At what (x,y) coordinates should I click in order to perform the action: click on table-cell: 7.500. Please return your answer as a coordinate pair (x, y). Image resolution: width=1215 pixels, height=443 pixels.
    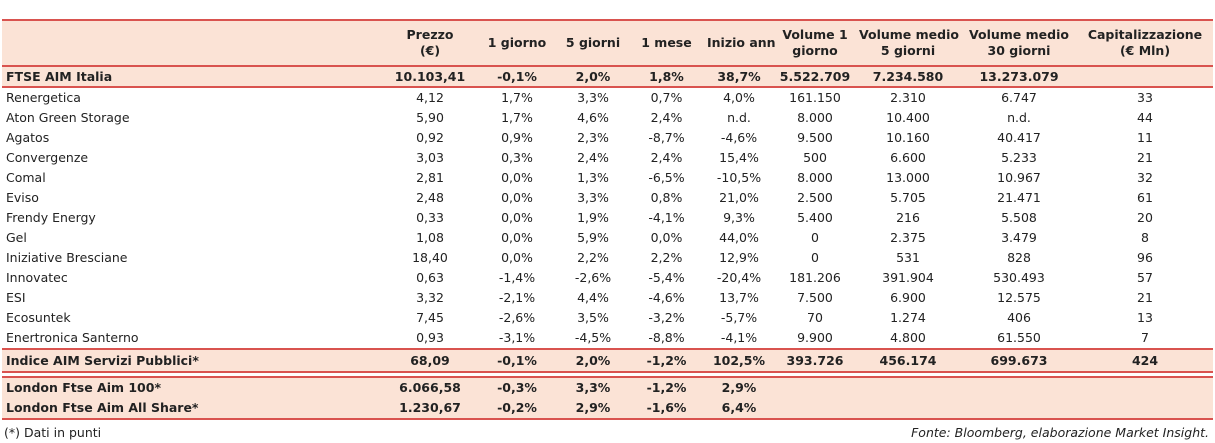
    Looking at the image, I should click on (815, 297).